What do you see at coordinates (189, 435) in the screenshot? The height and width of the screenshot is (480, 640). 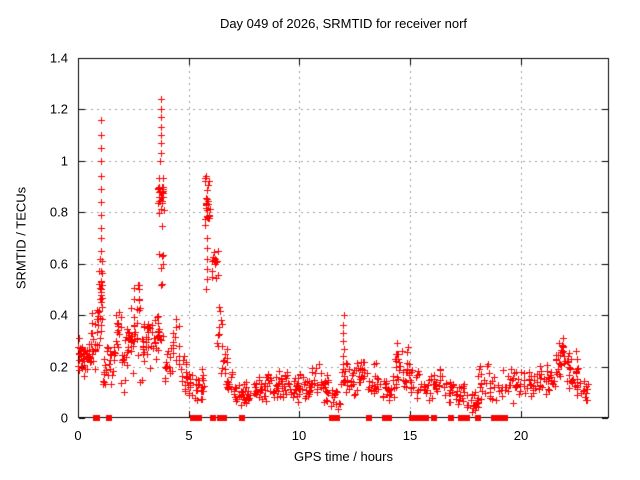 I see `x-tick-label-5: 5` at bounding box center [189, 435].